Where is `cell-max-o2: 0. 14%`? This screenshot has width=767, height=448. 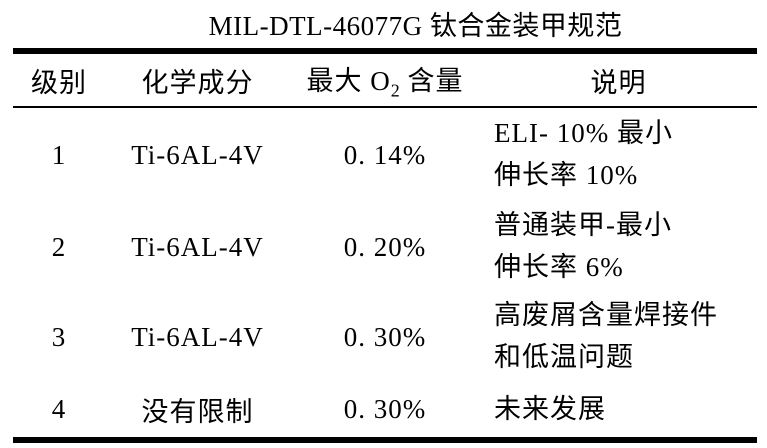
cell-max-o2: 0. 14% is located at coordinates (385, 154).